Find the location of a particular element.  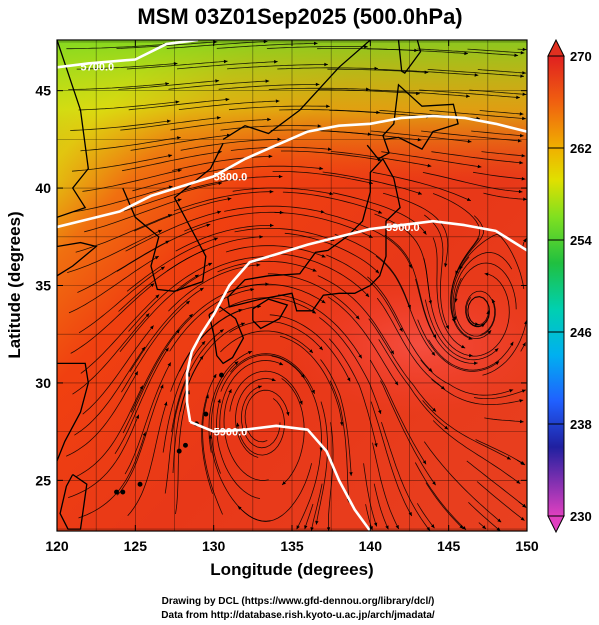

y-tick-label: 40 is located at coordinates (43, 188).